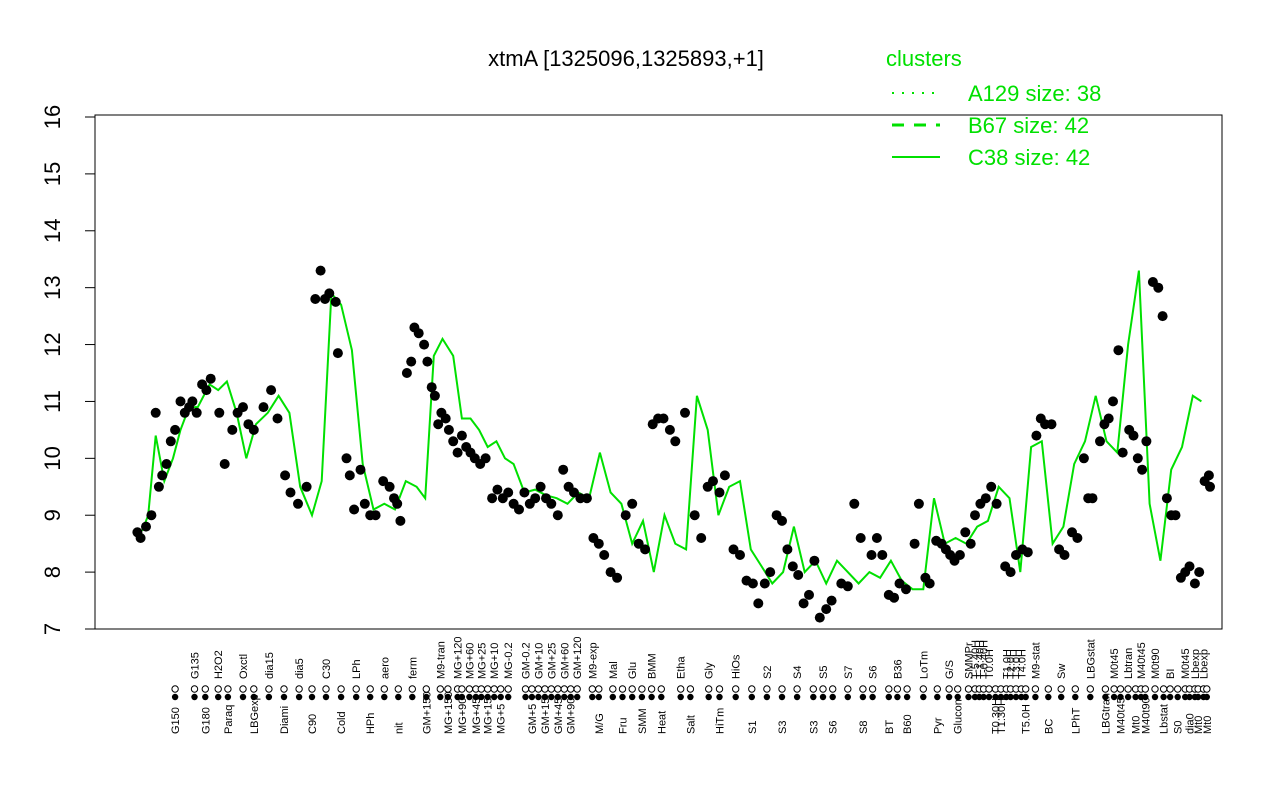  What do you see at coordinates (1012, 664) in the screenshot?
I see `x-tick-label: T2.0H` at bounding box center [1012, 664].